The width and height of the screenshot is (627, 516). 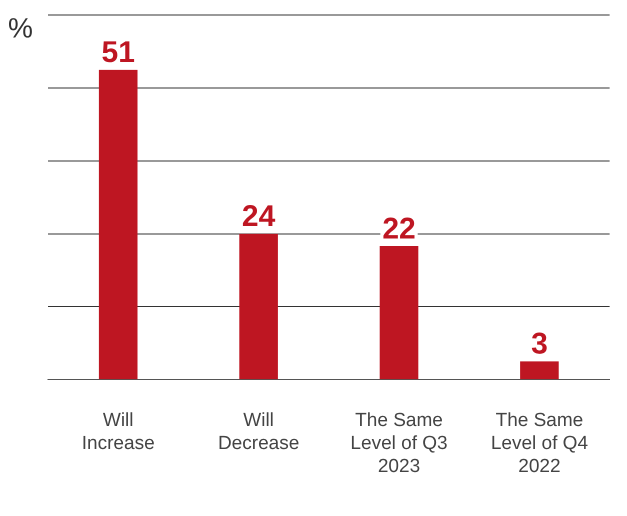 I want to click on data-label: 51, so click(x=118, y=53).